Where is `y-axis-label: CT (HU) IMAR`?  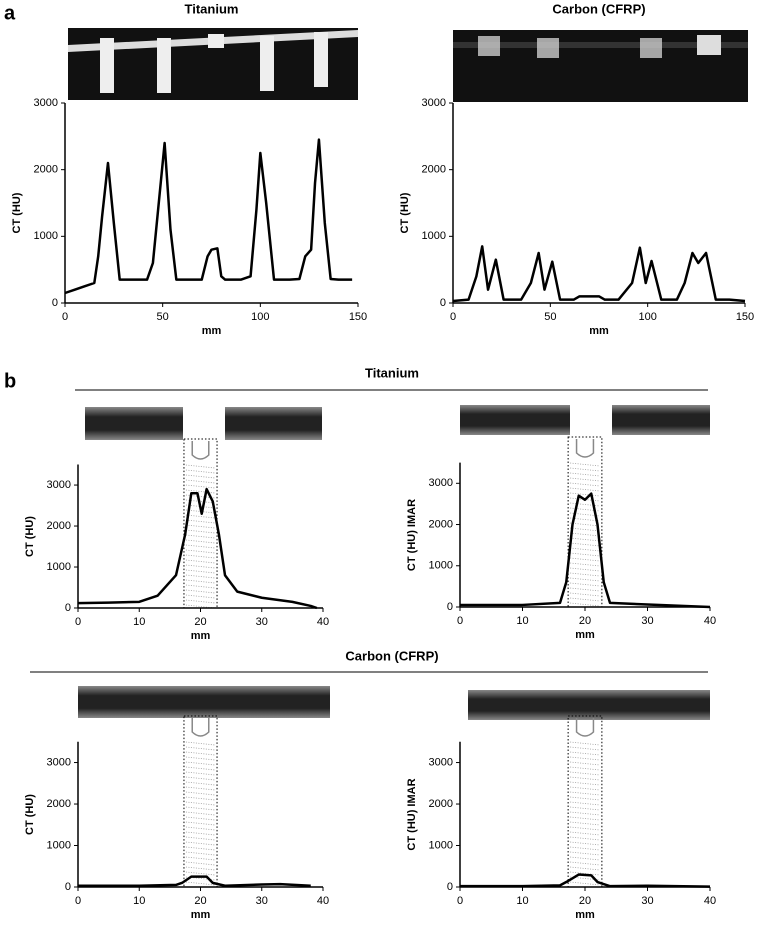 y-axis-label: CT (HU) IMAR is located at coordinates (412, 535).